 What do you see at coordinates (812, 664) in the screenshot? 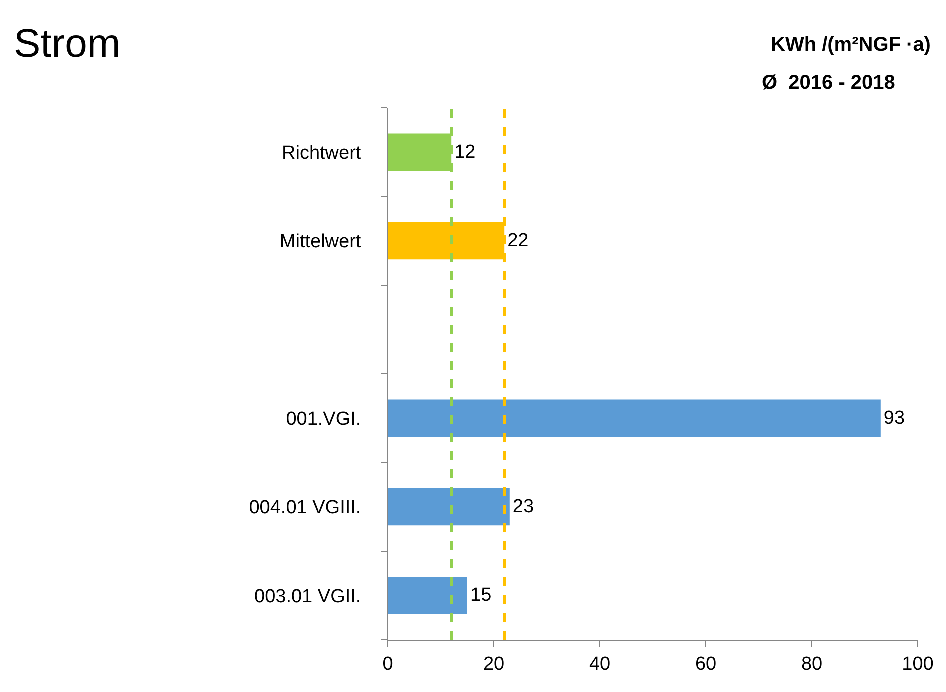
I see `x-tick-label: 80` at bounding box center [812, 664].